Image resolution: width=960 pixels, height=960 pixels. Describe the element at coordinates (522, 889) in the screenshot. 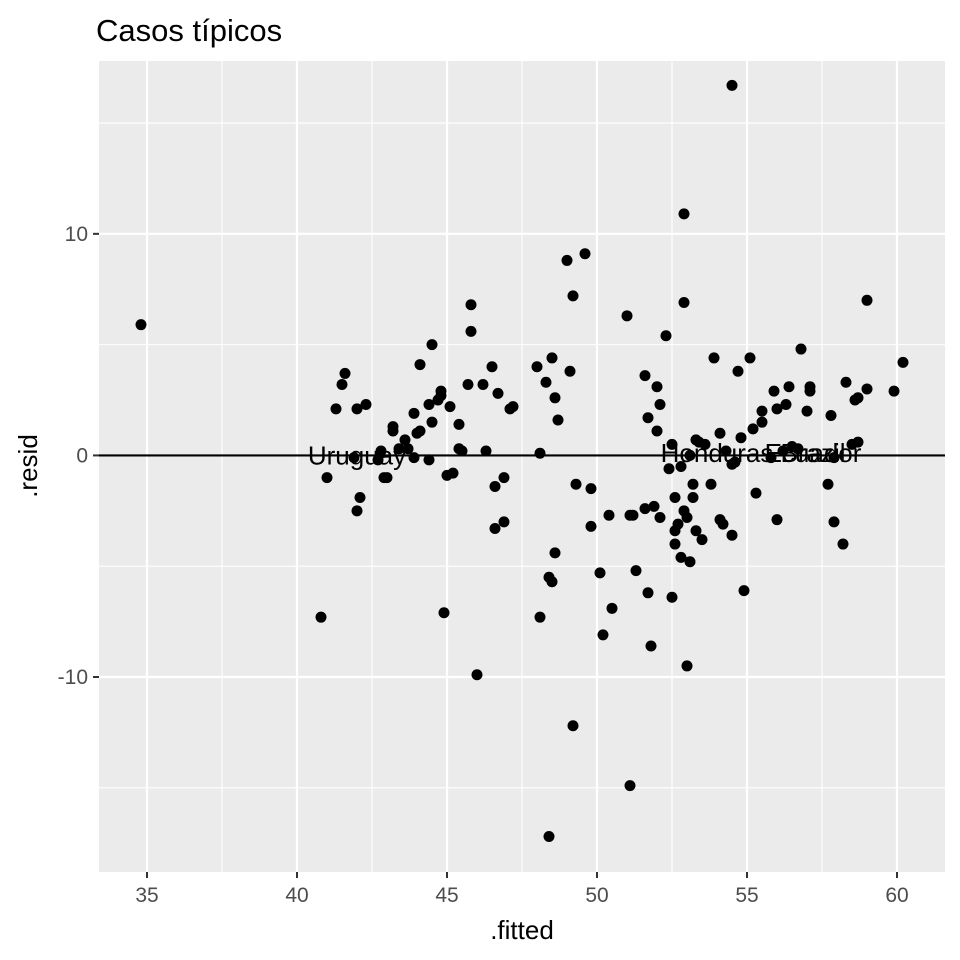

I see `x-axis-ticks: 35 40 45 50 55 60` at that location.